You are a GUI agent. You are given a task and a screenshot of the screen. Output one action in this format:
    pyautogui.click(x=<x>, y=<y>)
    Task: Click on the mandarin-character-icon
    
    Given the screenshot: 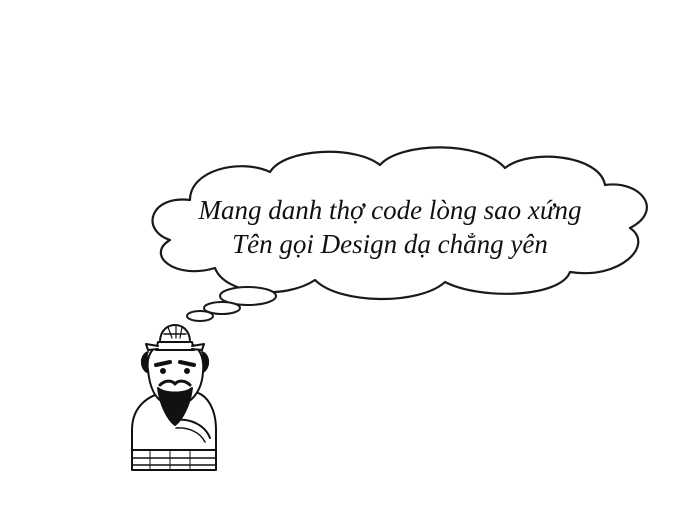 What is the action you would take?
    pyautogui.click(x=174, y=397)
    